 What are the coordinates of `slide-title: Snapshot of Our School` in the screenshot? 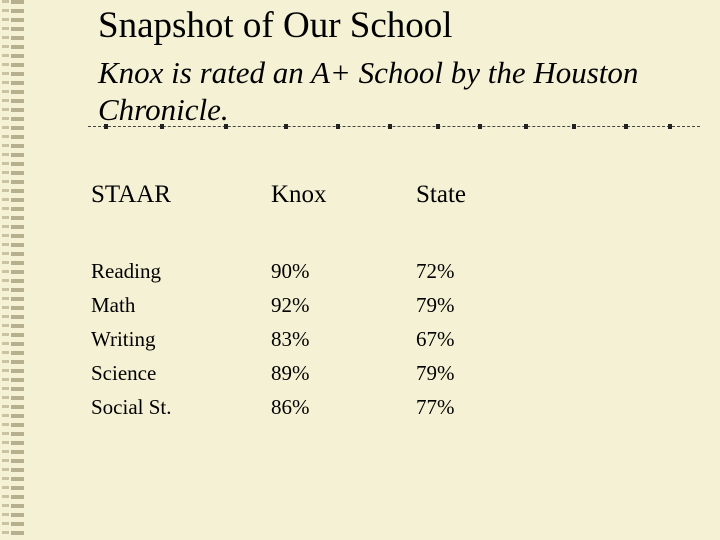 It's located at (275, 25).